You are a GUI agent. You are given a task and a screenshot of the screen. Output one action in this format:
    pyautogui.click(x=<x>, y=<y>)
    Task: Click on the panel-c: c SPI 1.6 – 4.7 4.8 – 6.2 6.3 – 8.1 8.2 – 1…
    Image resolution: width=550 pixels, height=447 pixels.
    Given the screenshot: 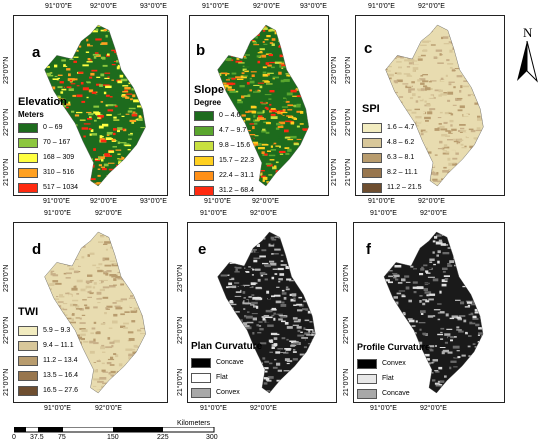 What is the action you would take?
    pyautogui.click(x=430, y=105)
    